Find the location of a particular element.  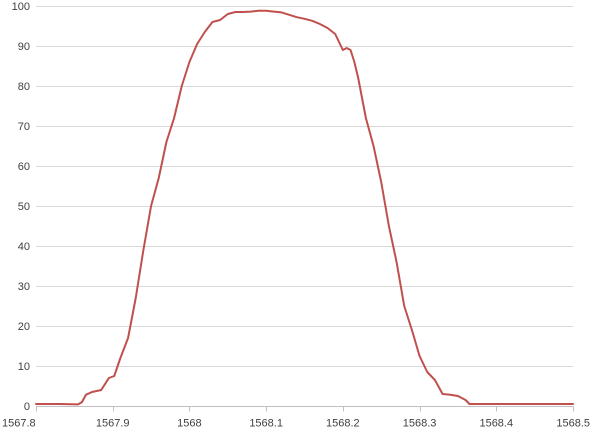

x-tick-label: 1567.8 is located at coordinates (19, 424).